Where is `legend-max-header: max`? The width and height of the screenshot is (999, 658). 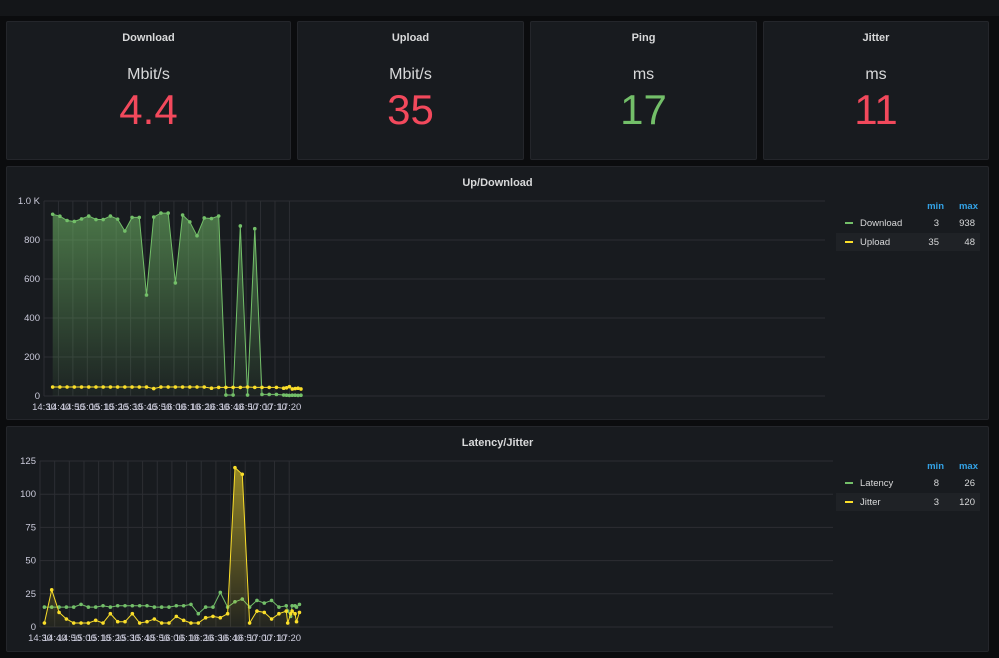 legend-max-header: max is located at coordinates (968, 206).